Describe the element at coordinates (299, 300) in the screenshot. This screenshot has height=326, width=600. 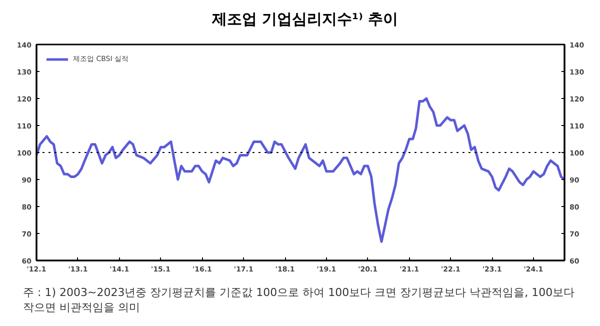
I see `text: 주 : 1) 2003~2023년중 장기평균치를 기준값 100으로 하여 100보다 크면 장기평균보다 낙관적임을, 100보다 작으면 비관적임을 의미` at that location.